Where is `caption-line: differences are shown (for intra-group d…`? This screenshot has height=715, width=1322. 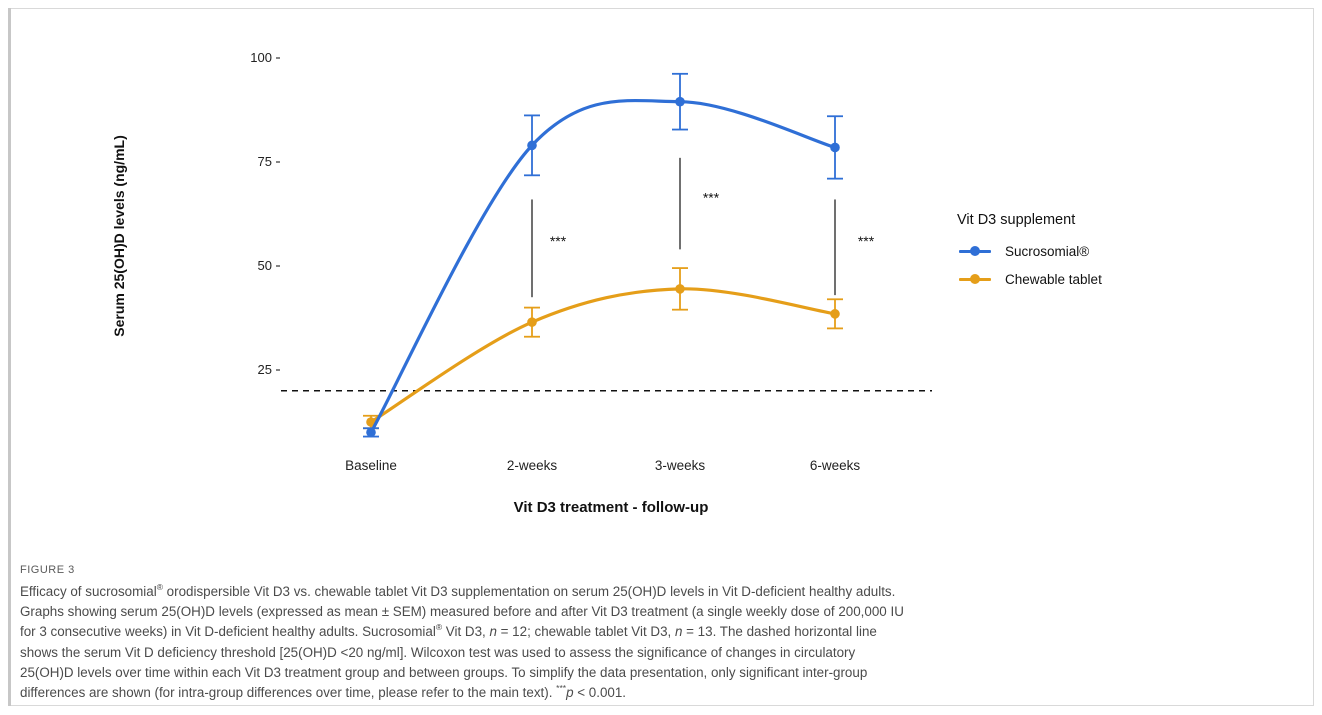
caption-line: differences are shown (for intra-group d… is located at coordinates (661, 693).